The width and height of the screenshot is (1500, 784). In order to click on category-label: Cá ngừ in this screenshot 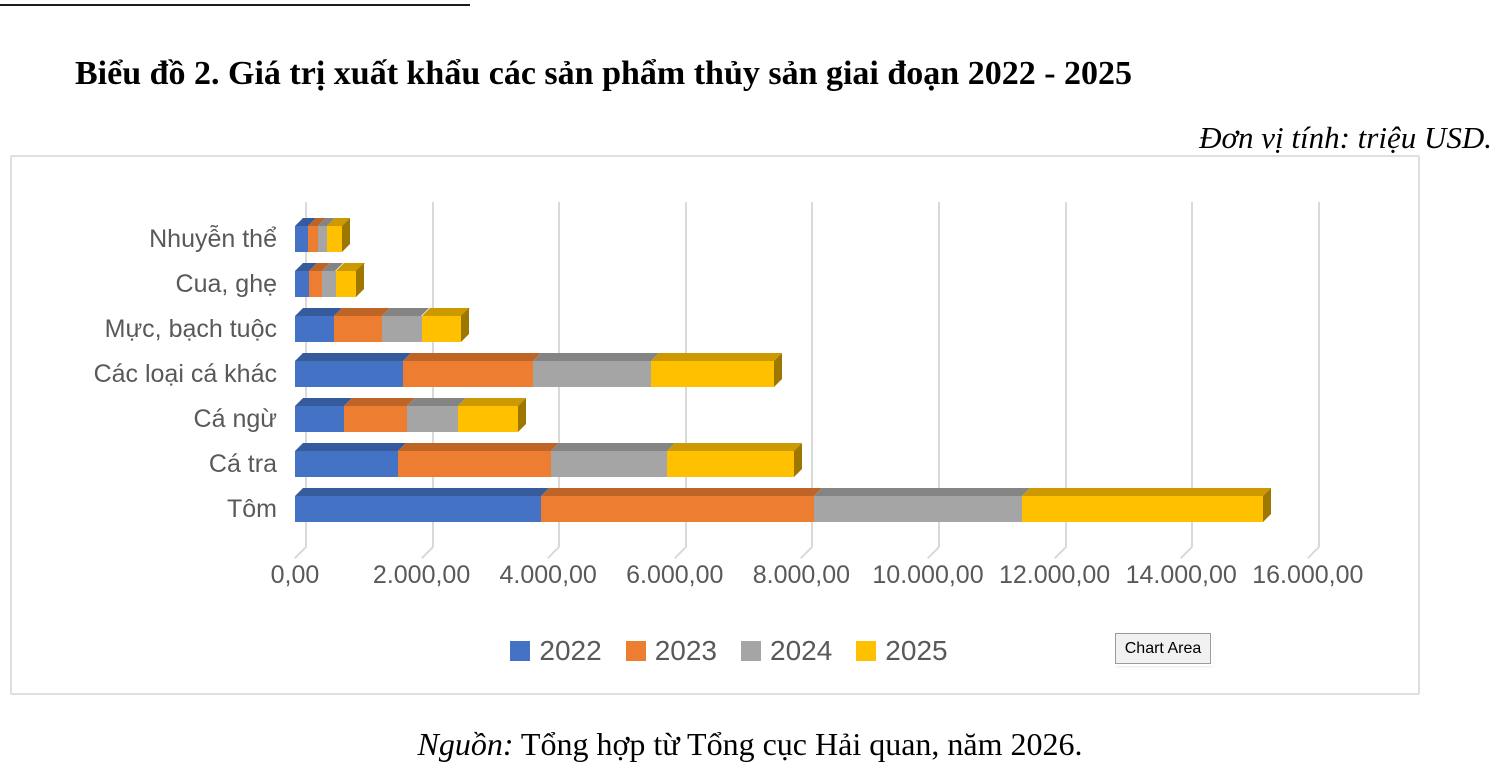, I will do `click(235, 419)`.